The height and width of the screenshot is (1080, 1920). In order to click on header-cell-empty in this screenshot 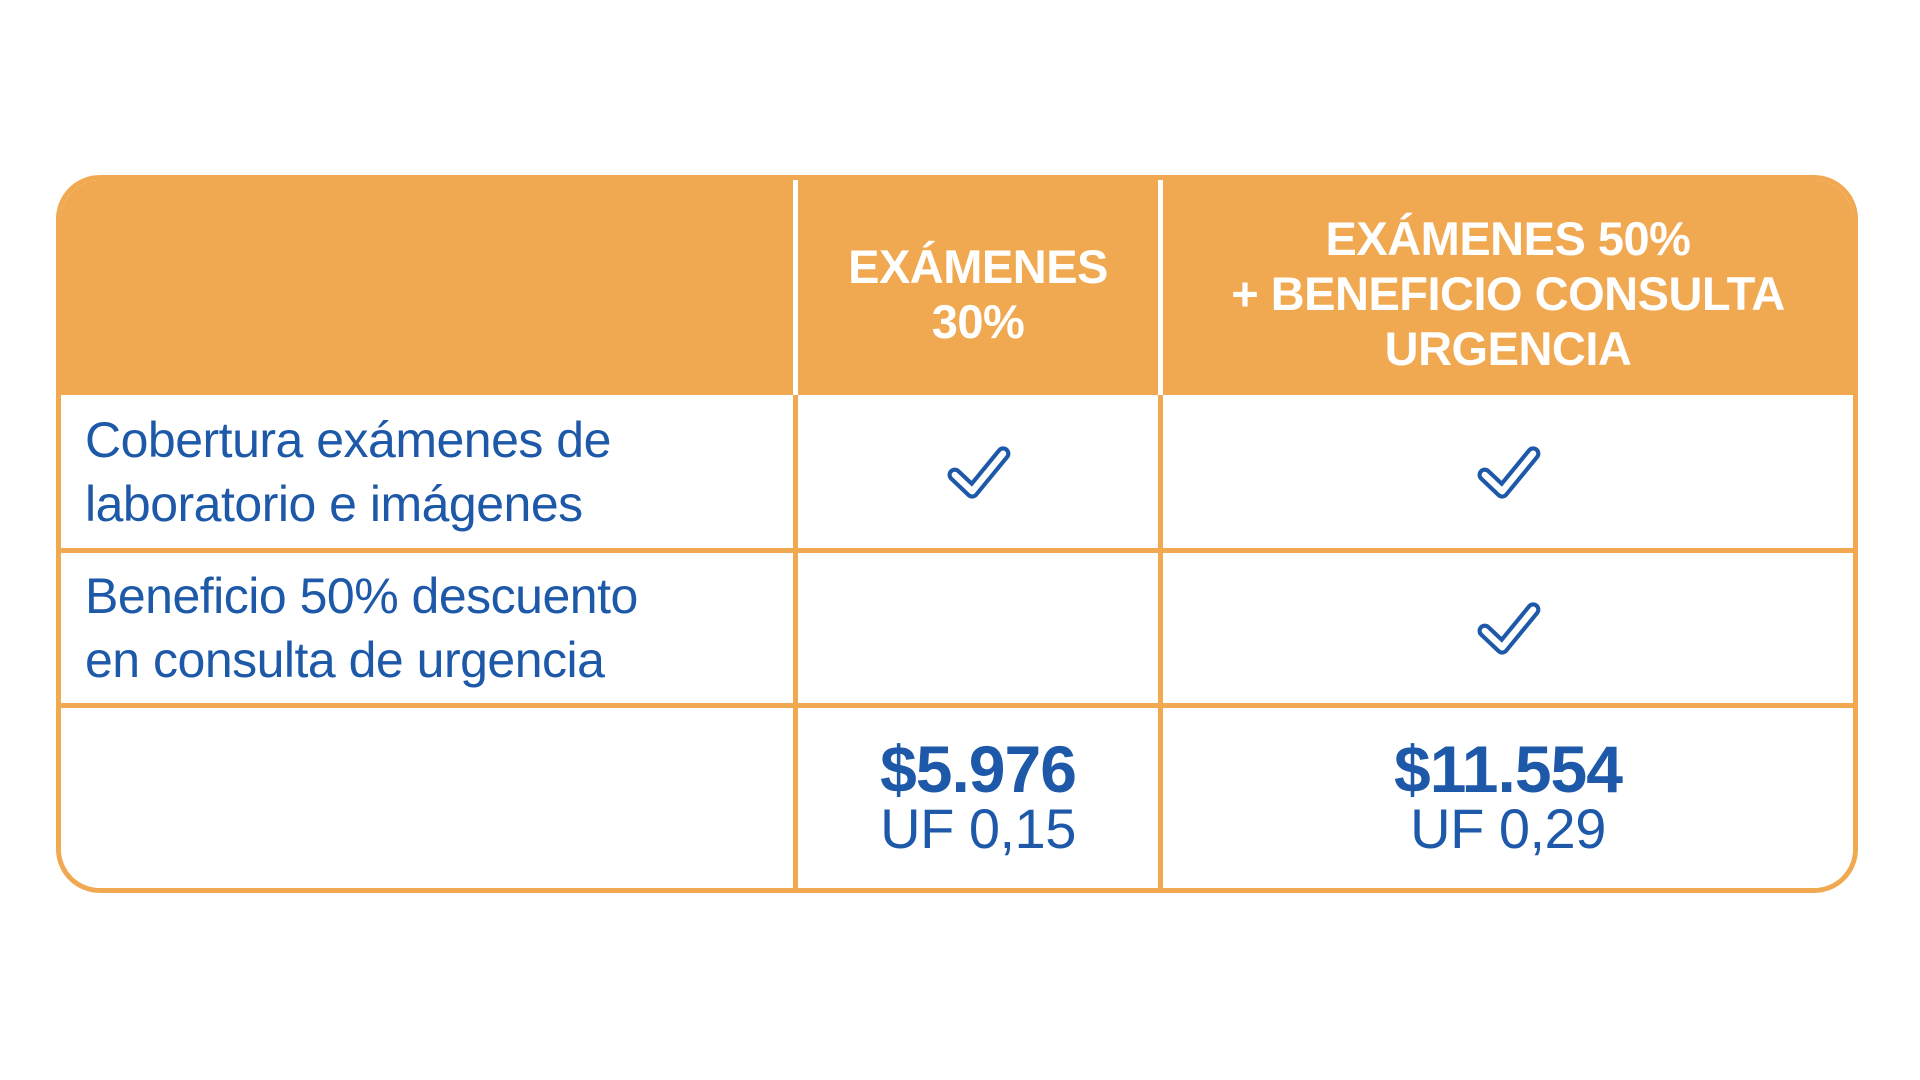, I will do `click(427, 287)`.